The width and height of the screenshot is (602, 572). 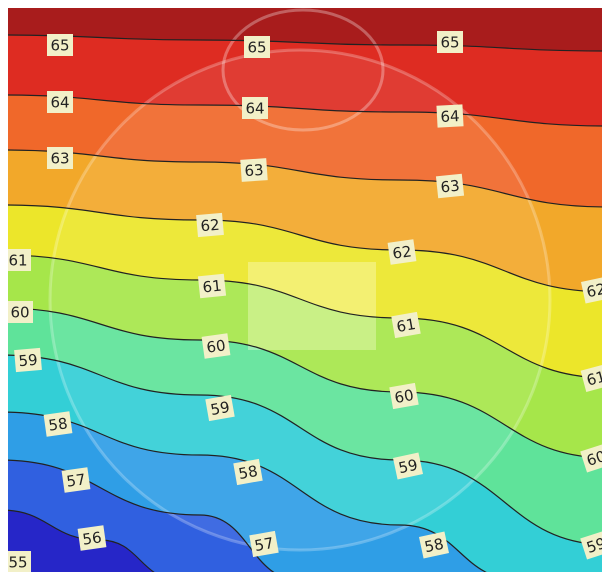 I want to click on level-label: 56, so click(x=91, y=538).